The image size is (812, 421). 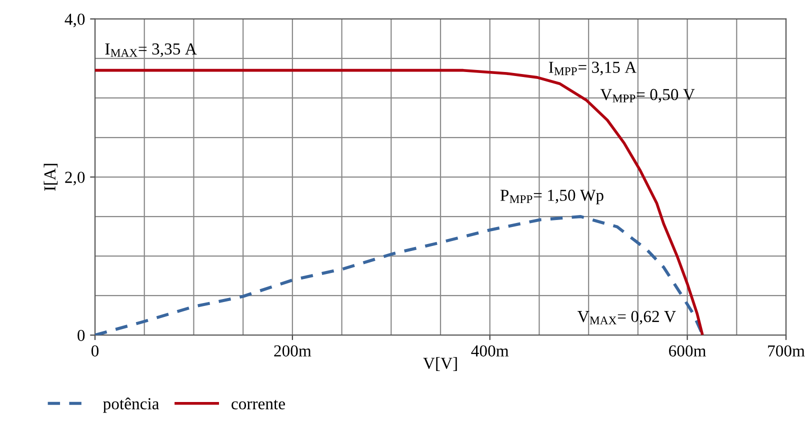 What do you see at coordinates (95, 351) in the screenshot?
I see `x-tick-label: 0` at bounding box center [95, 351].